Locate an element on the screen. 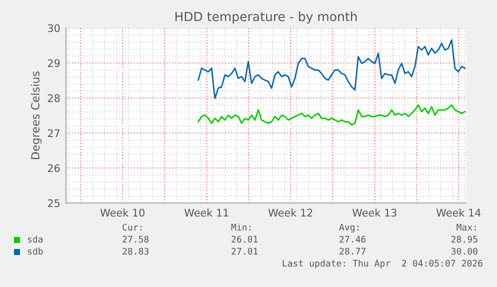 The image size is (497, 287). y-axis-title: Degrees Celsius is located at coordinates (36, 115).